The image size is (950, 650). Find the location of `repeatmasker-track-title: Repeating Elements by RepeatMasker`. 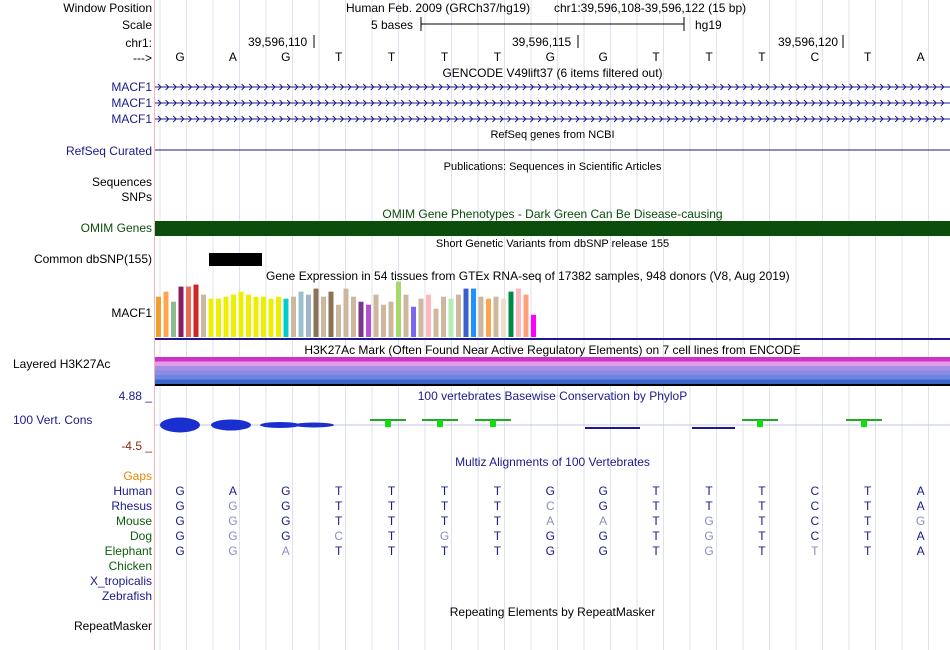

repeatmasker-track-title: Repeating Elements by RepeatMasker is located at coordinates (552, 612).